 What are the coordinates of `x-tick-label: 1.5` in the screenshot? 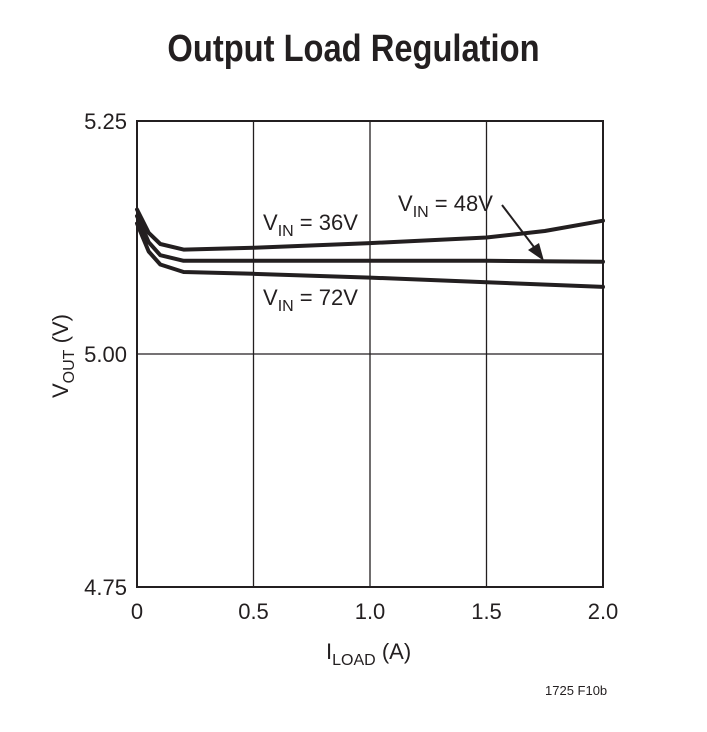 It's located at (486, 611).